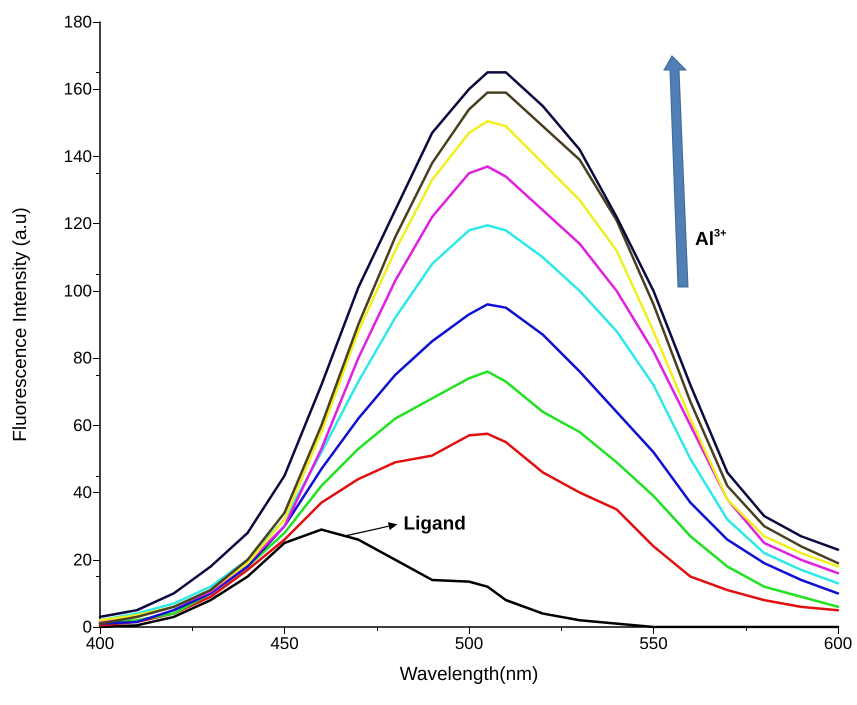 The width and height of the screenshot is (857, 705). I want to click on x-axis-title: Wavelength(nm), so click(469, 674).